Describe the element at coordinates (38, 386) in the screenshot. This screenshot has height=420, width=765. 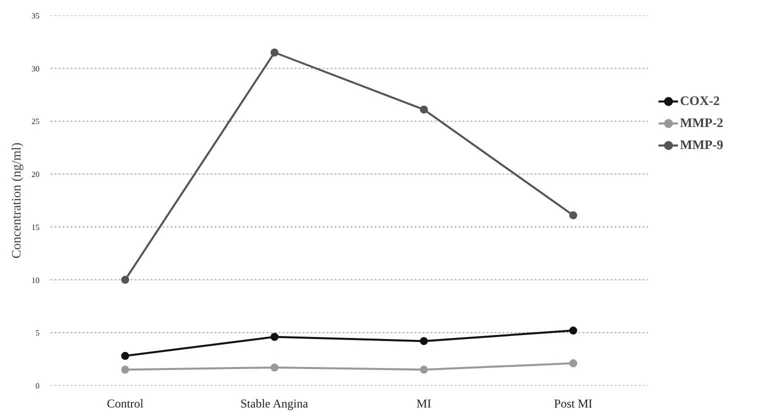
I see `y-tick-label: 0` at that location.